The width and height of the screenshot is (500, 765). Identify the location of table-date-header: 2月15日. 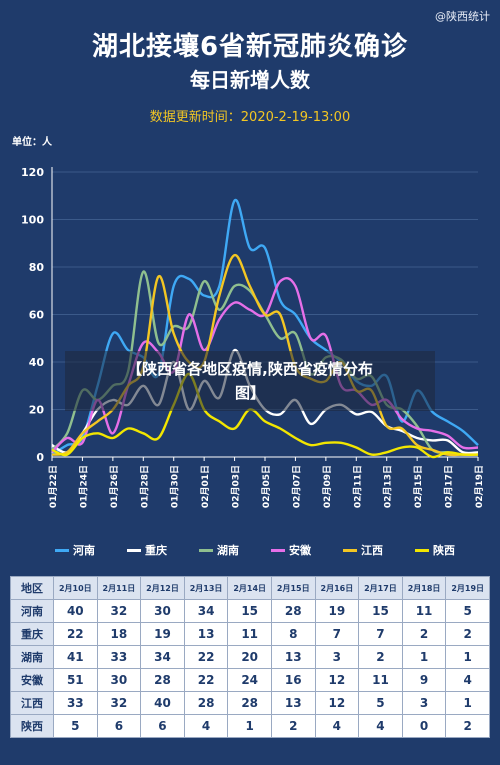
(293, 588).